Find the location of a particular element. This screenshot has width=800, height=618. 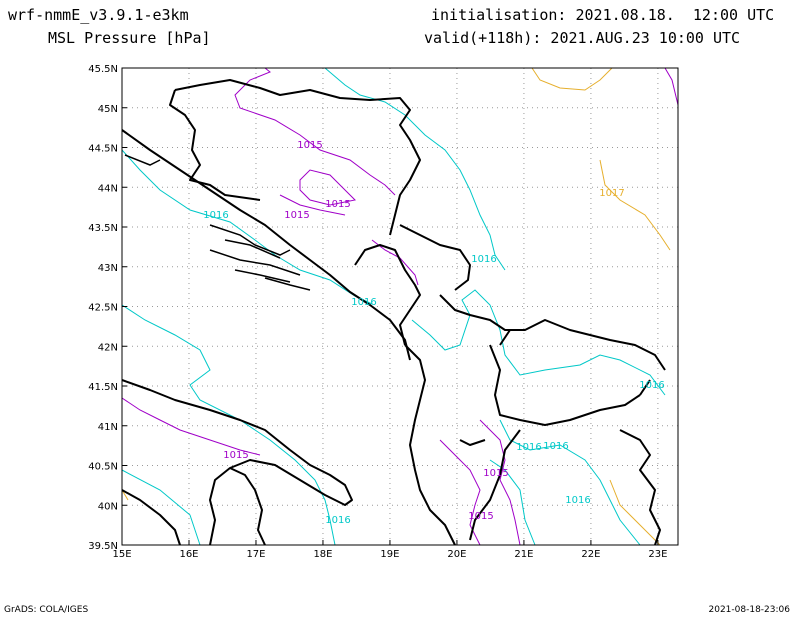

lat-tick-label: 43N is located at coordinates (108, 268).